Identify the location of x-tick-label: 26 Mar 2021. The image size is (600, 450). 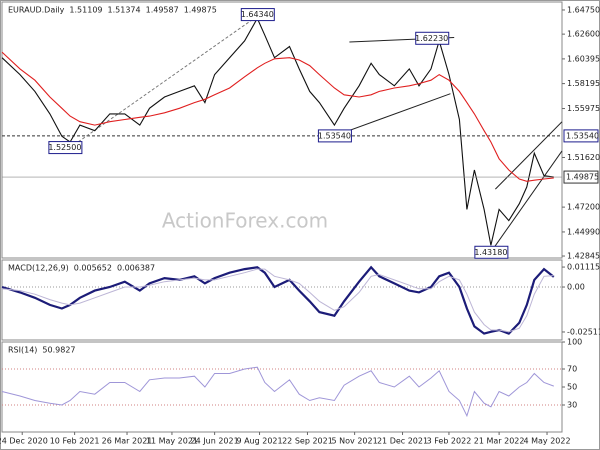
(127, 441).